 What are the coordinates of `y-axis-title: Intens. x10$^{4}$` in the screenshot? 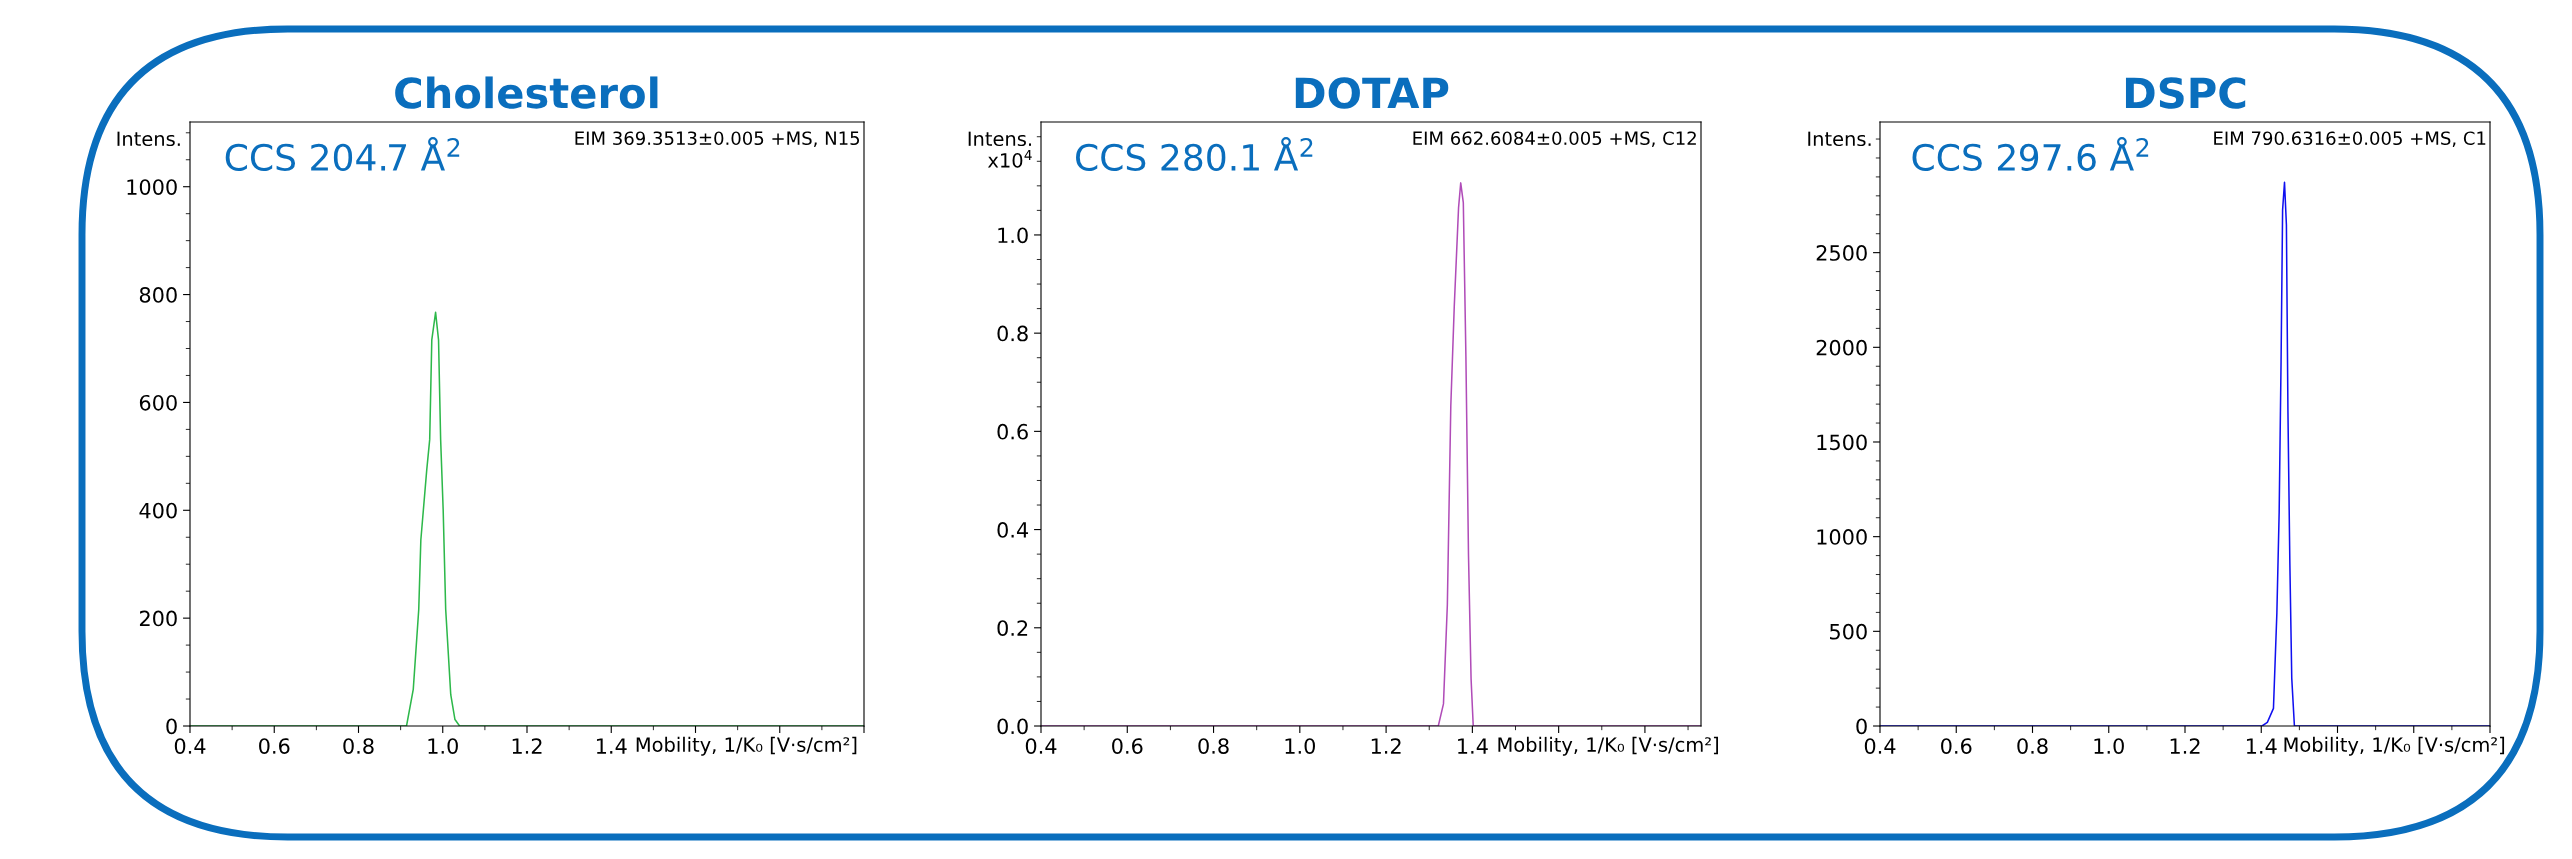 It's located at (1000, 149).